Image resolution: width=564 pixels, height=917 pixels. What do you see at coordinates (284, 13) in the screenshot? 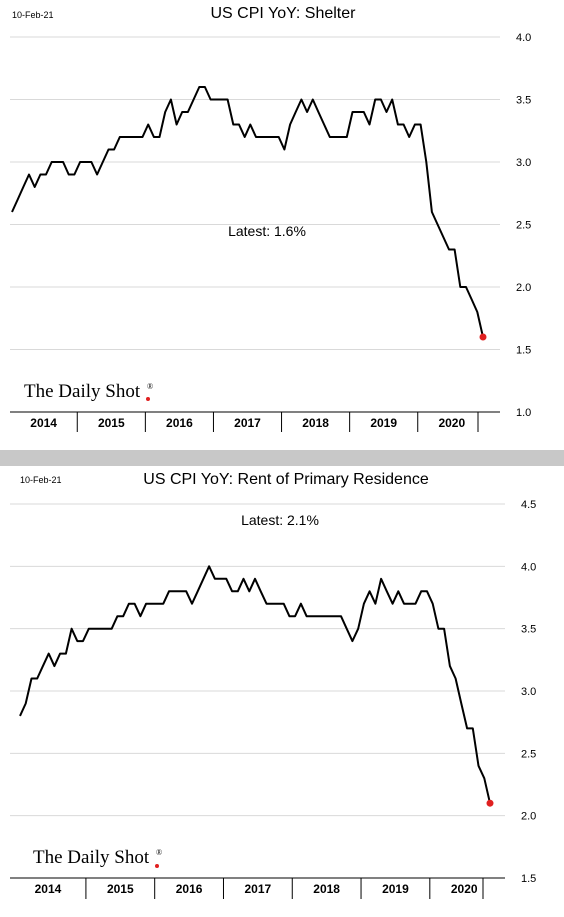
I see `chart-title: US CPI YoY: Shelter` at bounding box center [284, 13].